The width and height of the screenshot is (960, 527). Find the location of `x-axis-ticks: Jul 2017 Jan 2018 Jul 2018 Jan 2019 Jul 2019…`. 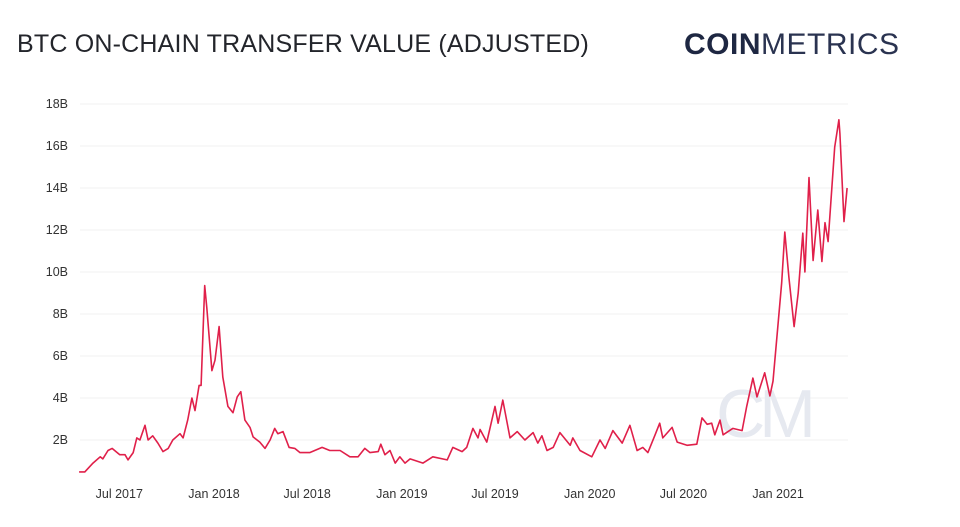

x-axis-ticks: Jul 2017 Jan 2018 Jul 2018 Jan 2019 Jul 2019… is located at coordinates (450, 494).